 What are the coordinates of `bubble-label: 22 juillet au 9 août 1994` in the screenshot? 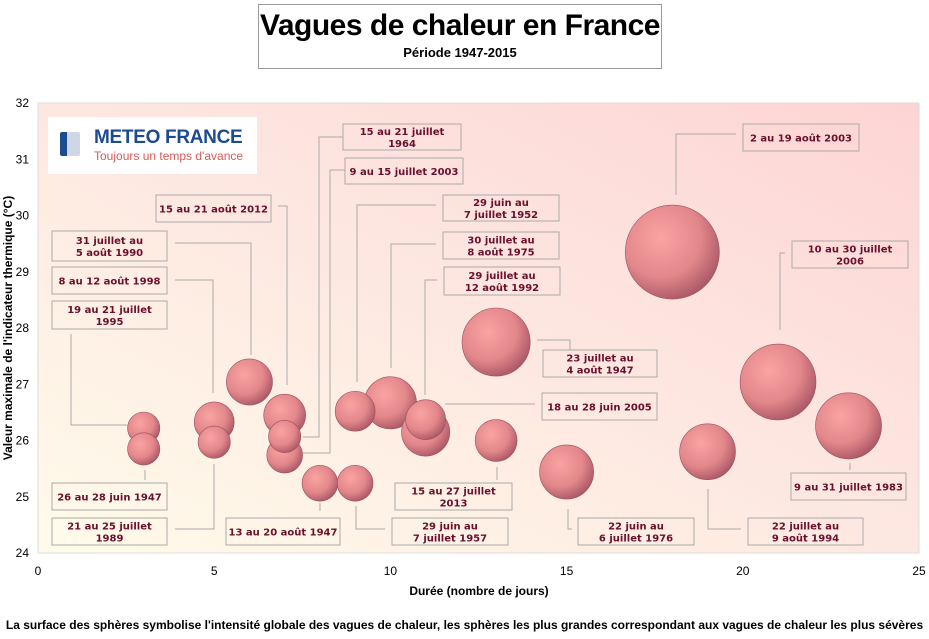 It's located at (805, 533).